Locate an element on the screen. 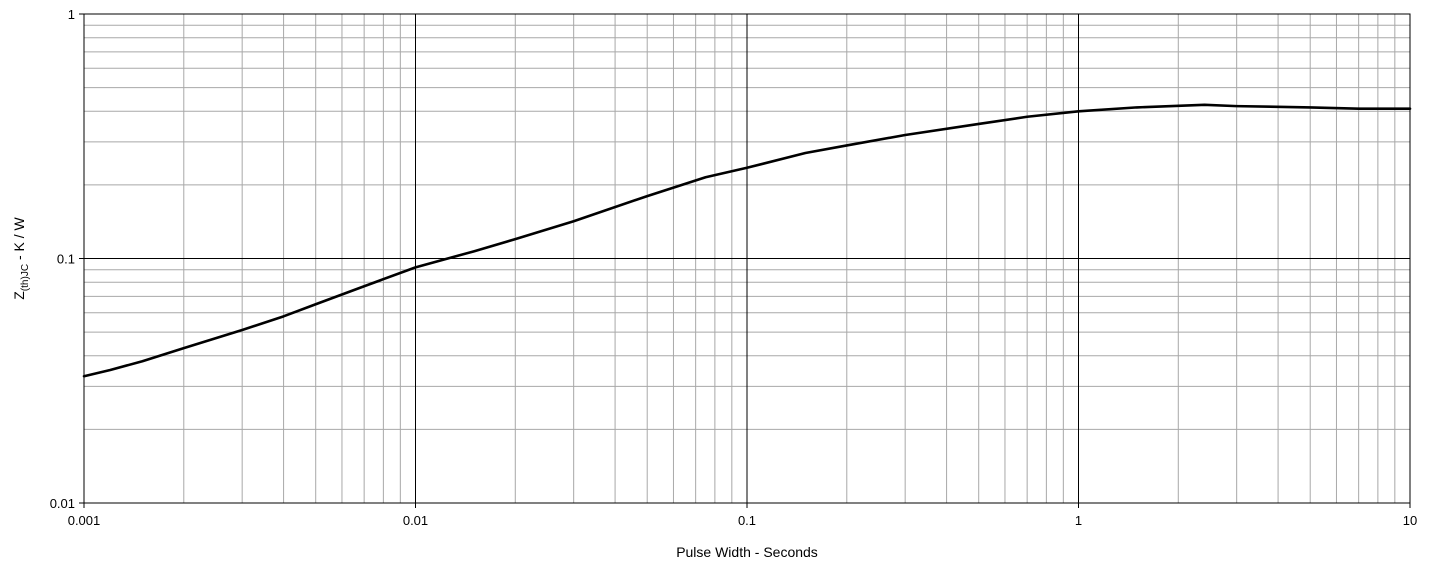 The height and width of the screenshot is (569, 1440). y-axis-title-rest: - K / W is located at coordinates (19, 239).